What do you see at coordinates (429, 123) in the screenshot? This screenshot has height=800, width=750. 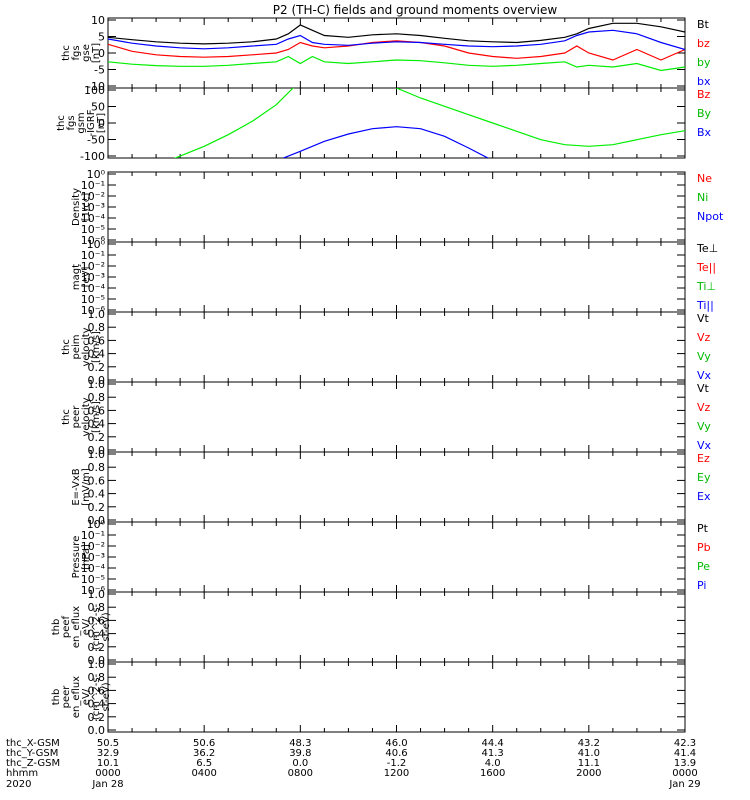 I see `chart-fgs_gsm` at bounding box center [429, 123].